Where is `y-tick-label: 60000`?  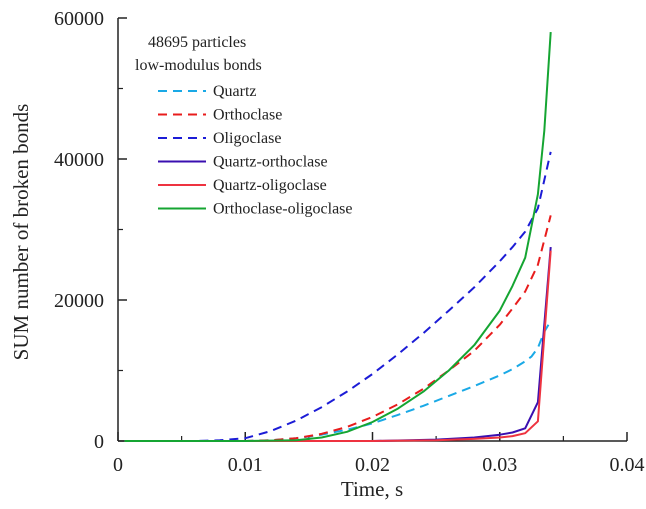 y-tick-label: 60000 is located at coordinates (79, 19).